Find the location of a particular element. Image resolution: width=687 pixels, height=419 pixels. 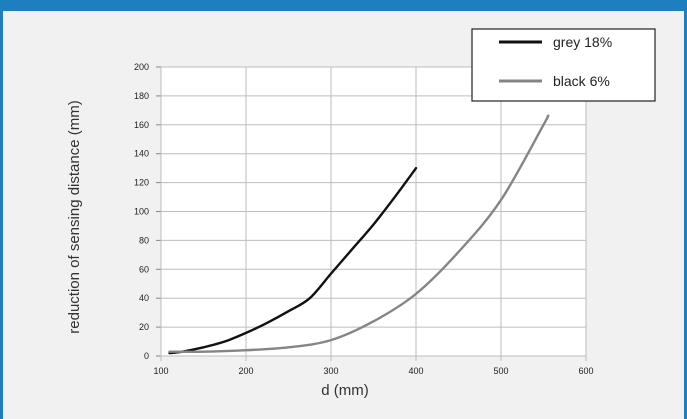

y-tick-label: 200 is located at coordinates (141, 67).